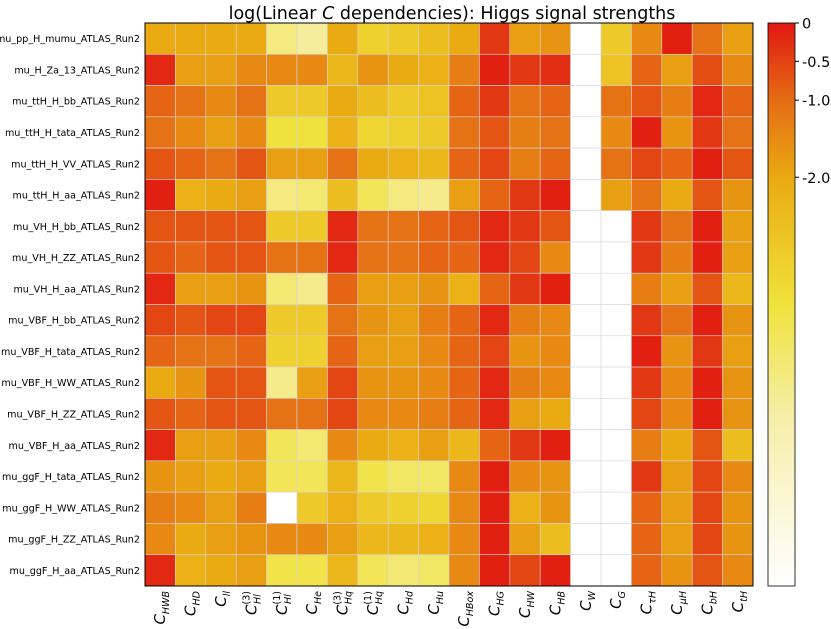 This screenshot has width=831, height=629. I want to click on svg-text: CHW, so click(526, 604).